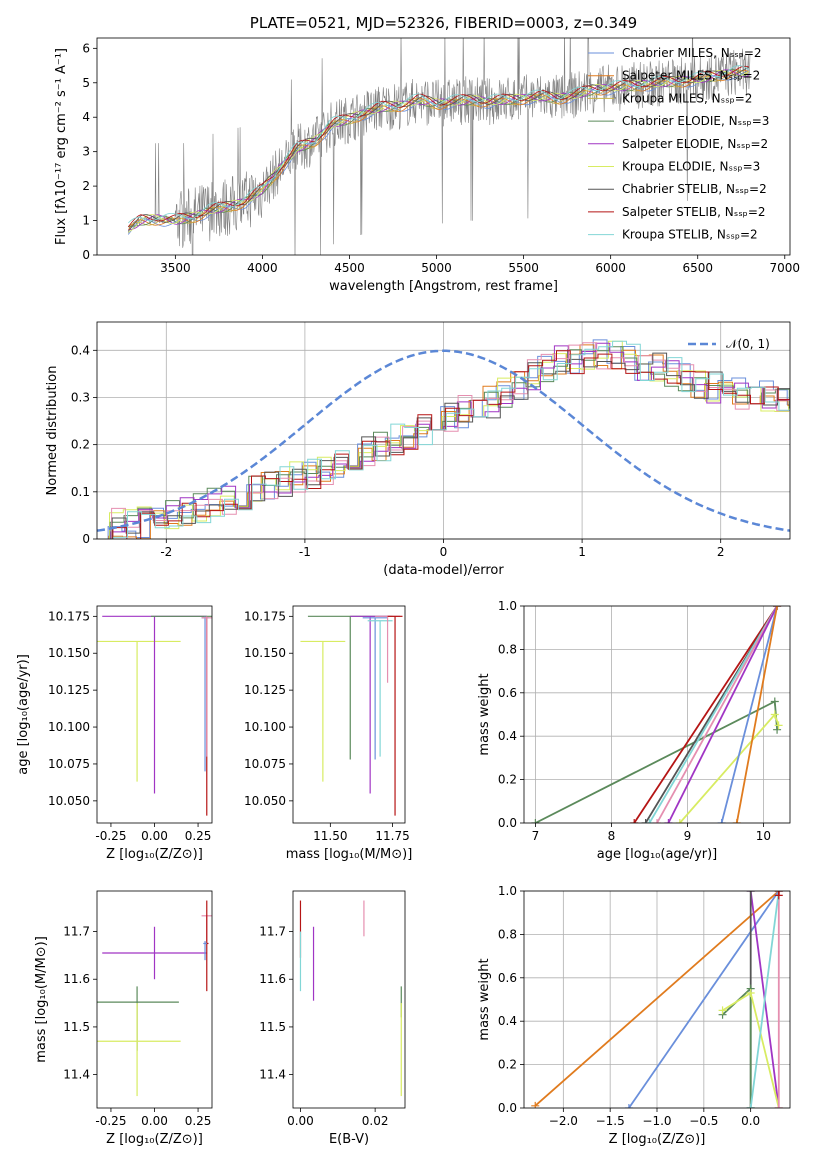 The height and width of the screenshot is (1170, 819). I want to click on x-tick-label: 3500, so click(175, 268).